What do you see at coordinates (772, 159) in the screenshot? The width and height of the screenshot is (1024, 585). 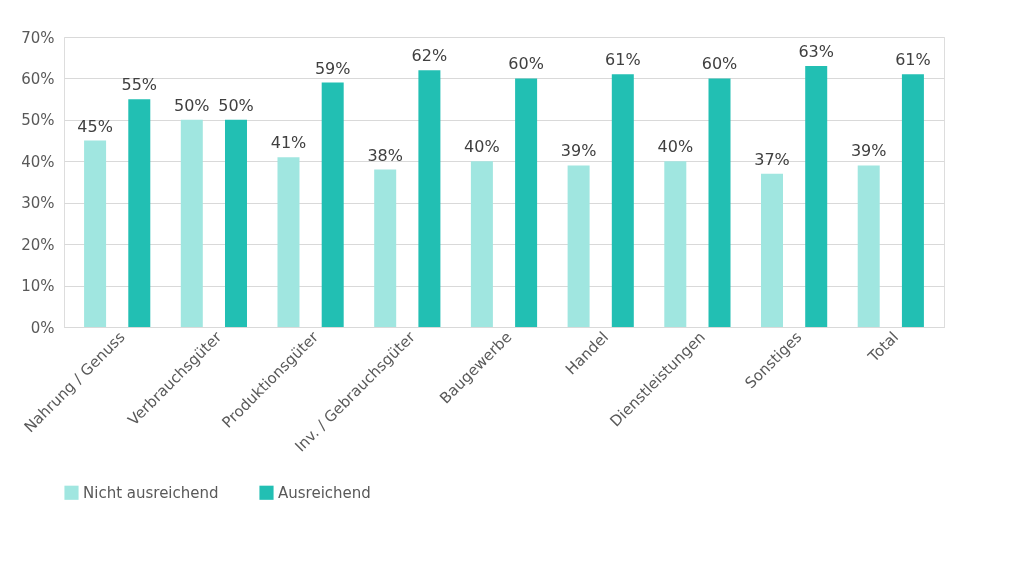 I see `data-label: 37%` at bounding box center [772, 159].